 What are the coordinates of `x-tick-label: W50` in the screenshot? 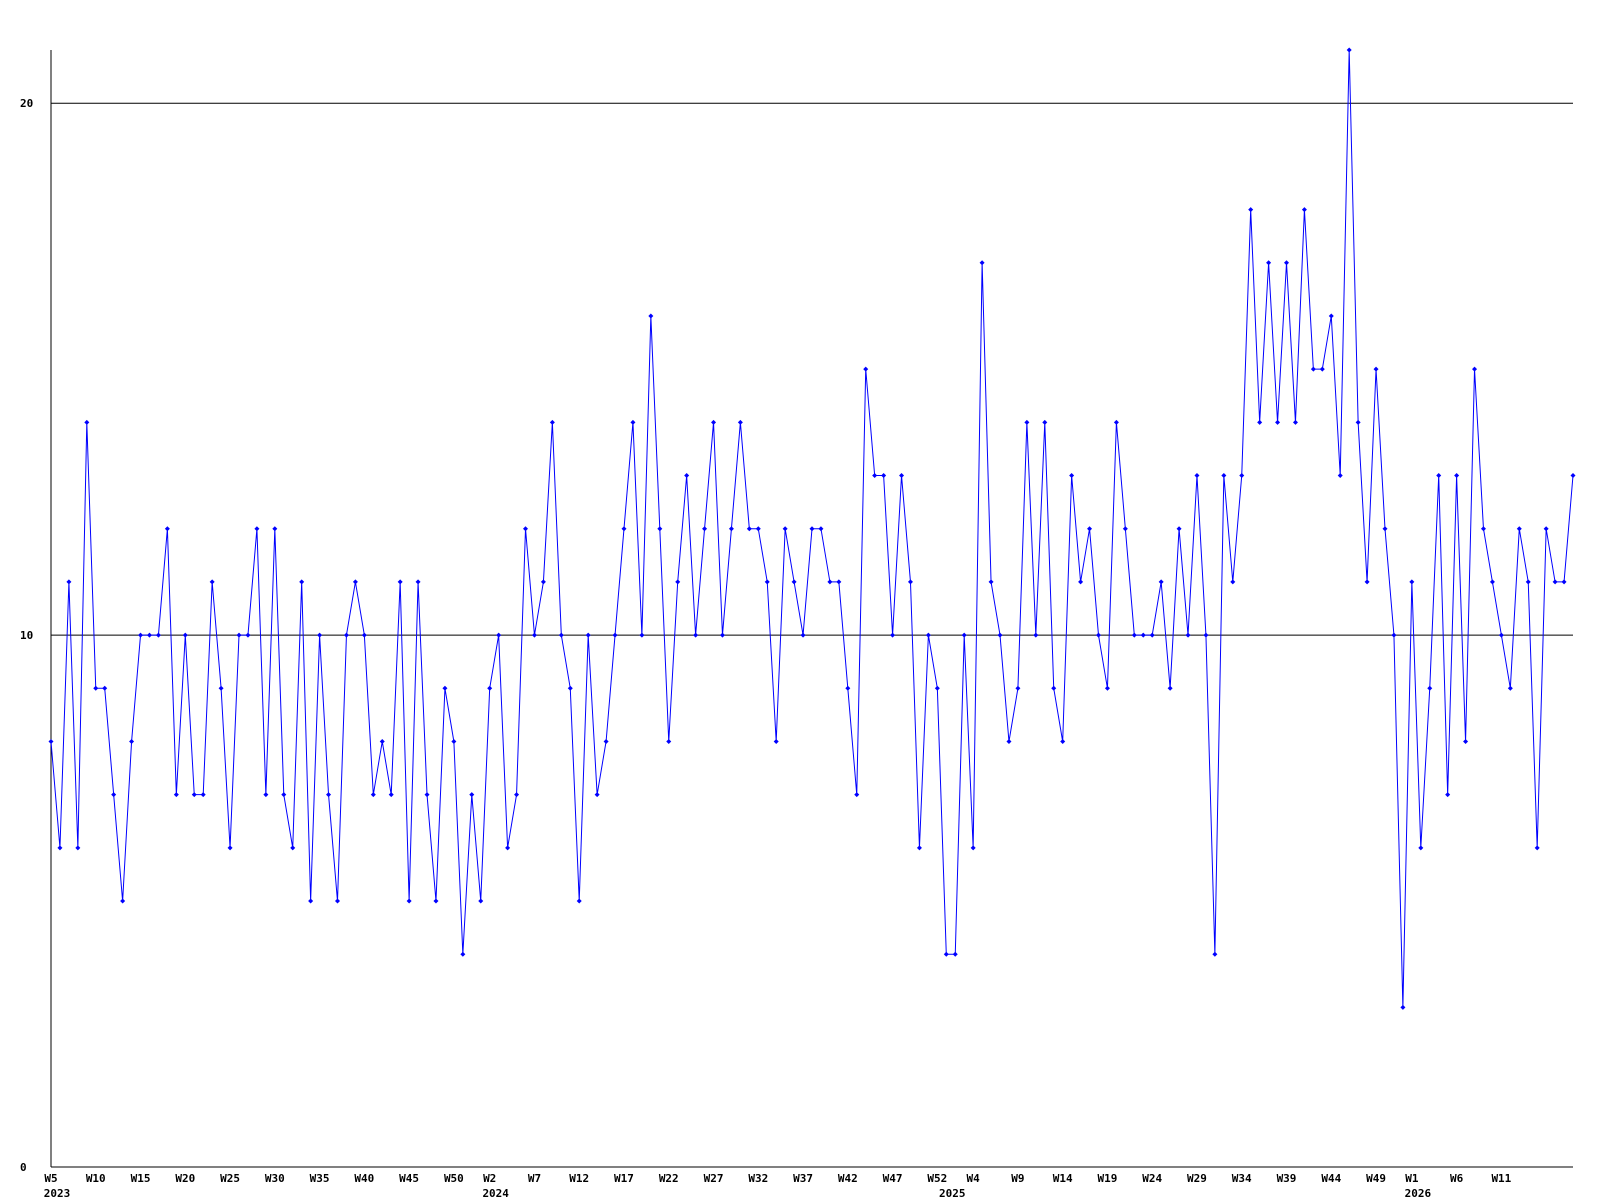 It's located at (454, 1178).